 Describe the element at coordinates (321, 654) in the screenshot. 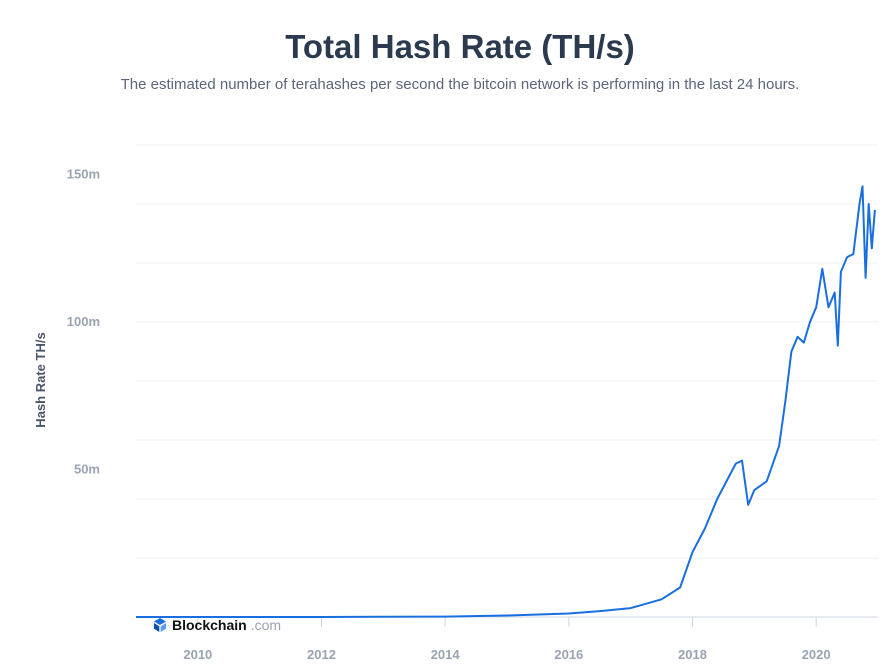

I see `x-tick-label: 2012` at that location.